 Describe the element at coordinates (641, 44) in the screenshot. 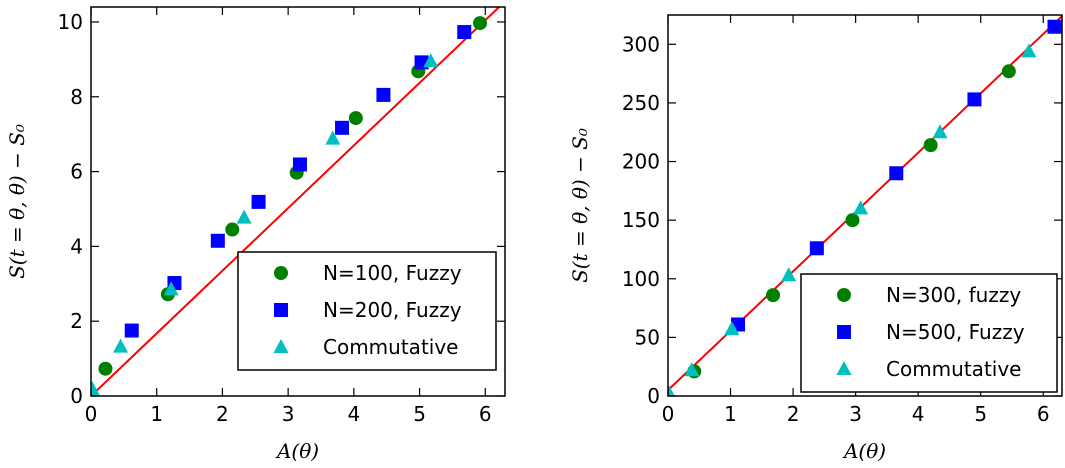

I see `y-tick-label: 300` at that location.